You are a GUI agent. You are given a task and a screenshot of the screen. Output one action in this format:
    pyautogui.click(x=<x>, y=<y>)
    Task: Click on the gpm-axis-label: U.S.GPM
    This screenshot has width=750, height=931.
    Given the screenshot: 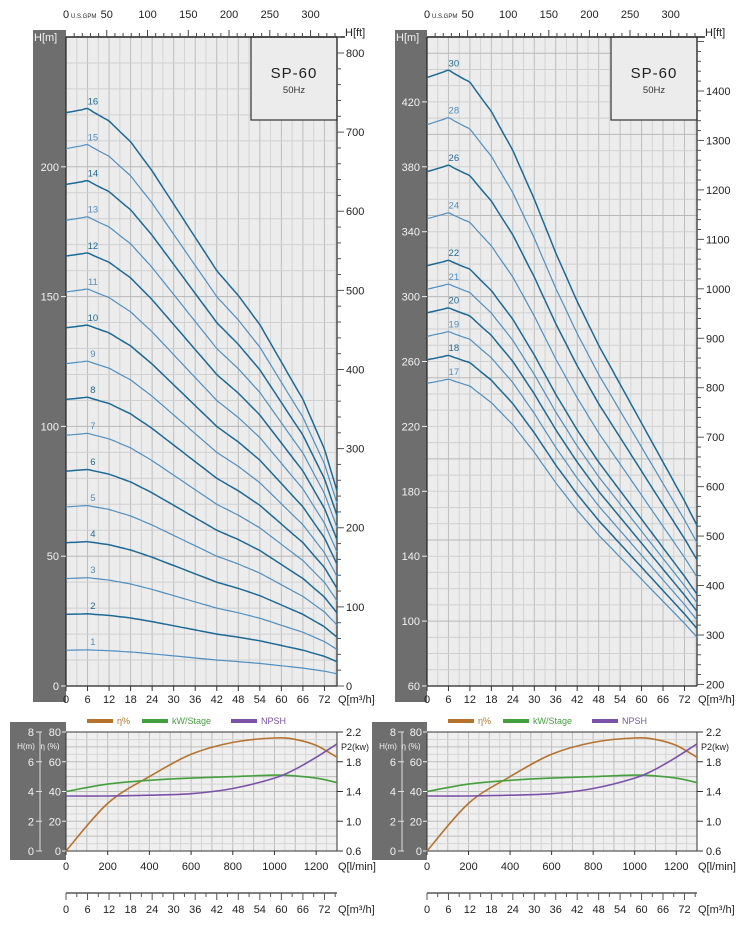 What is the action you would take?
    pyautogui.click(x=83, y=17)
    